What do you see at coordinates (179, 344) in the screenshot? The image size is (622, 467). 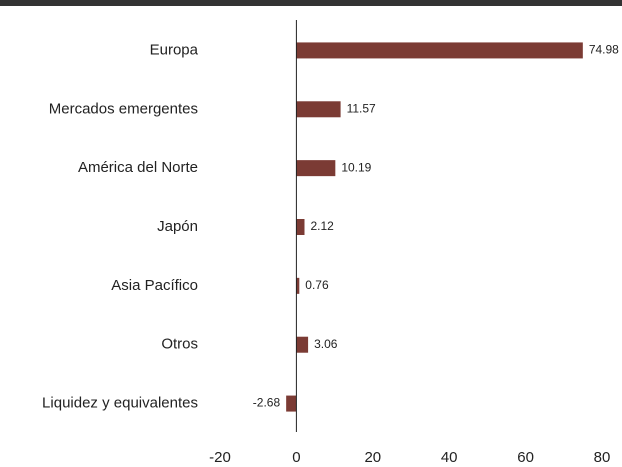 I see `y-tick-label: Otros` at bounding box center [179, 344].